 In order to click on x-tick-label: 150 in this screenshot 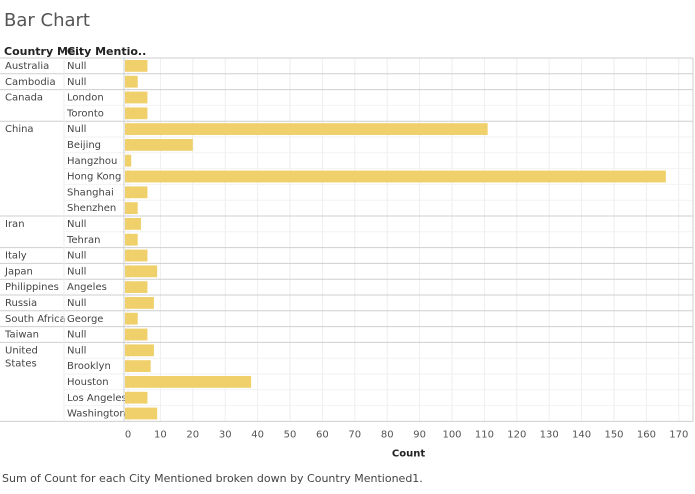, I will do `click(613, 434)`.